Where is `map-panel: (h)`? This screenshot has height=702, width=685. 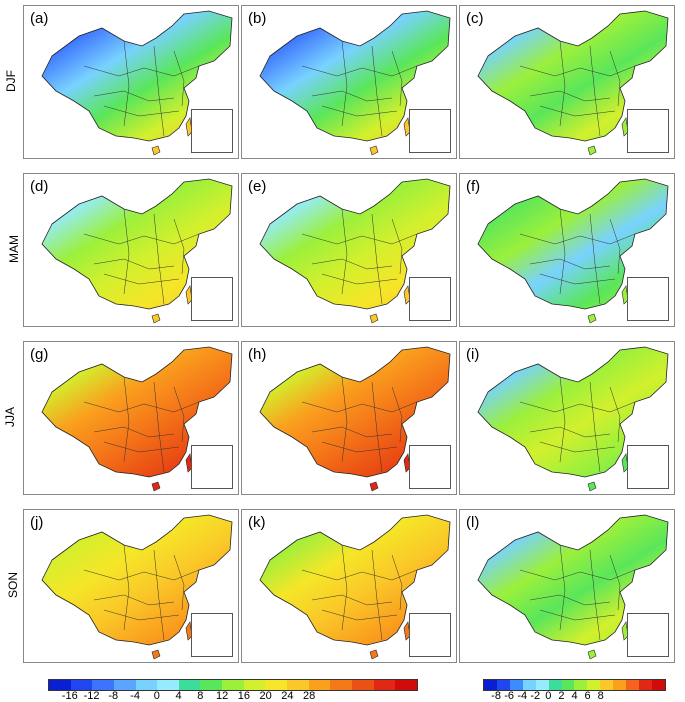
map-panel: (h) is located at coordinates (349, 418).